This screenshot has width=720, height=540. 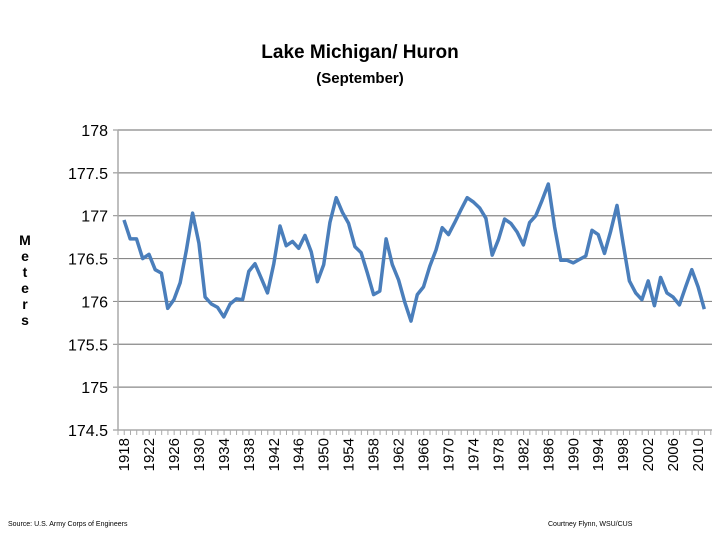 What do you see at coordinates (94, 388) in the screenshot?
I see `y-tick-label: 175` at bounding box center [94, 388].